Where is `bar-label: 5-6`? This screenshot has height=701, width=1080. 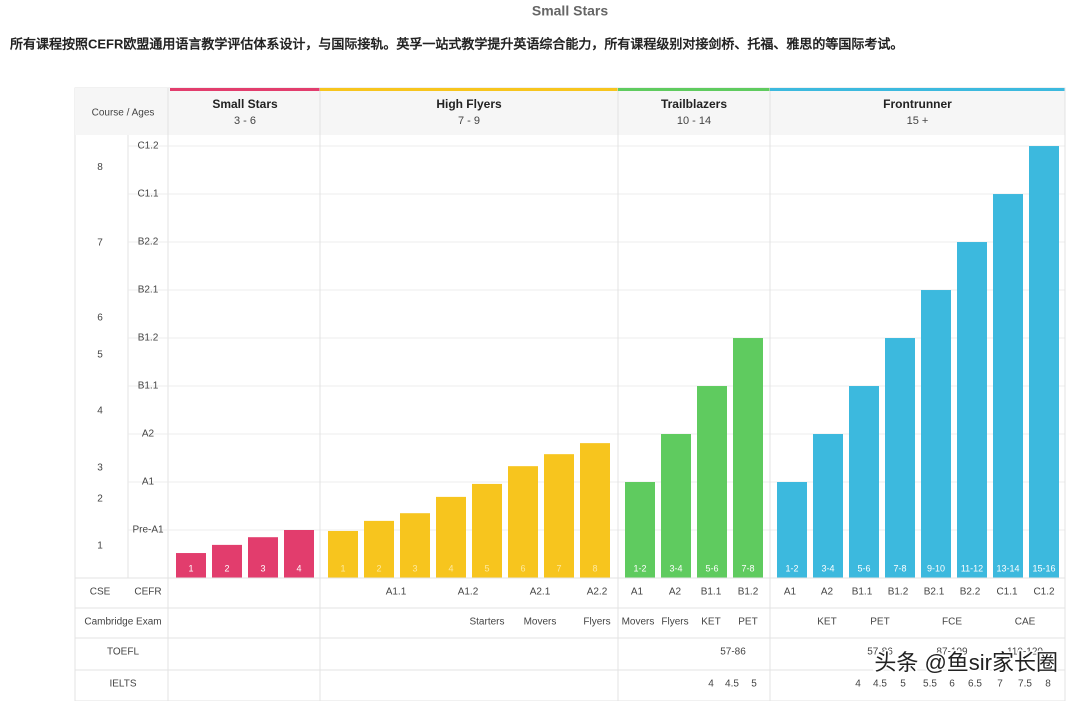 bar-label: 5-6 is located at coordinates (711, 568).